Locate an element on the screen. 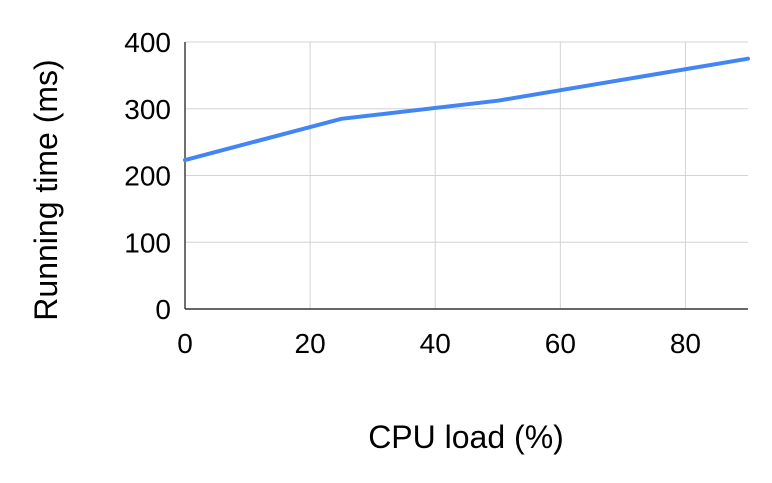 This screenshot has width=772, height=483. y-tick-label: 200 is located at coordinates (147, 176).